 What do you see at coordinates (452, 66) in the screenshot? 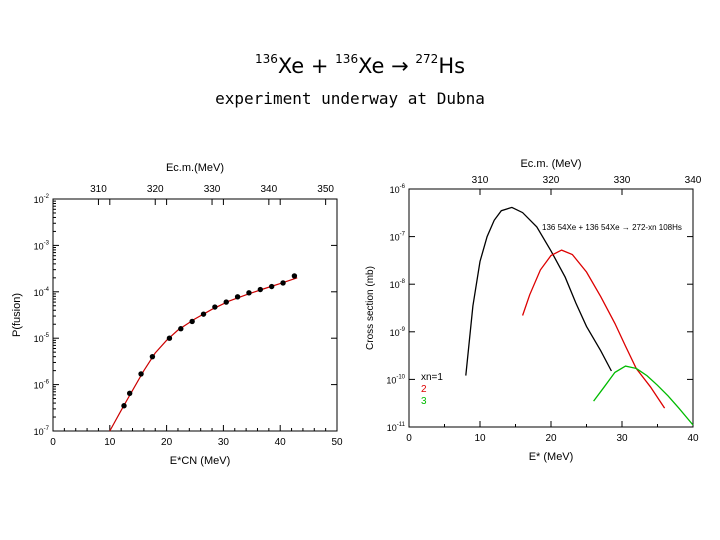
I see `element-3: Hs` at bounding box center [452, 66].